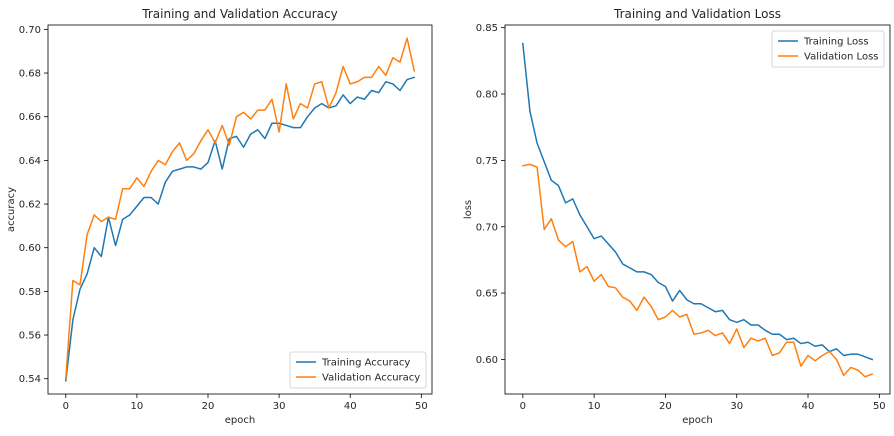 The image size is (894, 436). What do you see at coordinates (365, 363) in the screenshot?
I see `legend-label: Training Accuracy` at bounding box center [365, 363].